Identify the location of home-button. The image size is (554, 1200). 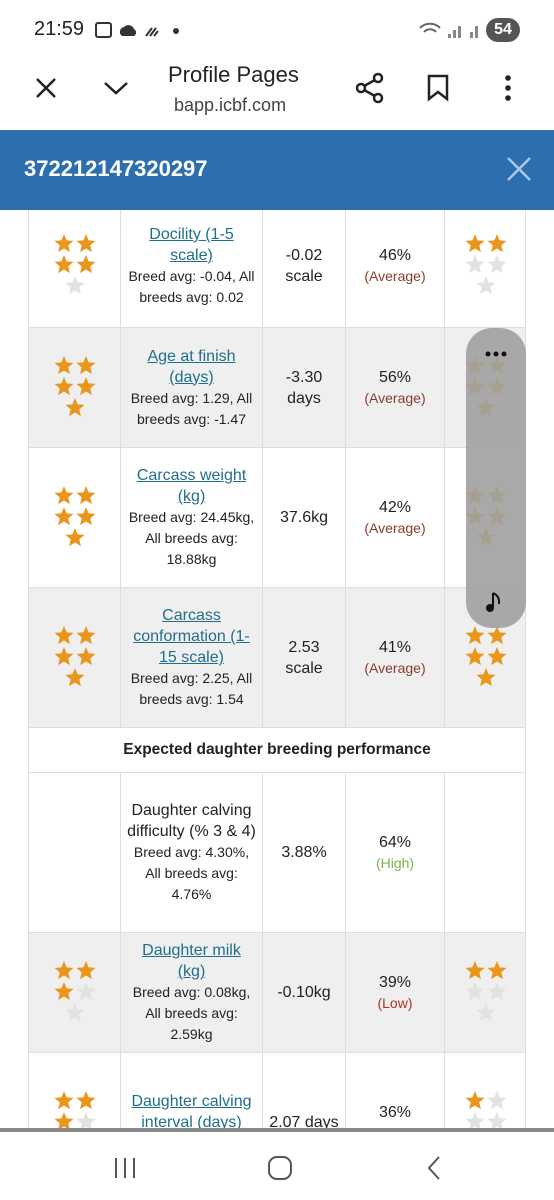
(280, 1168).